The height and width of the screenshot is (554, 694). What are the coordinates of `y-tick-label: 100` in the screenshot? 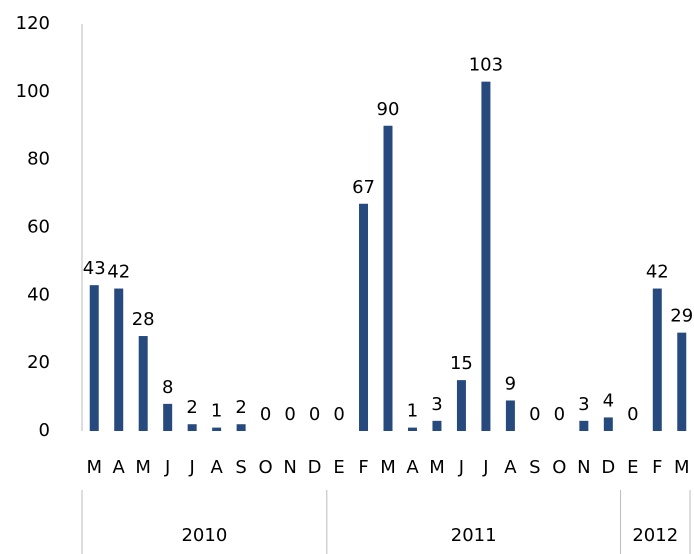 It's located at (33, 91).